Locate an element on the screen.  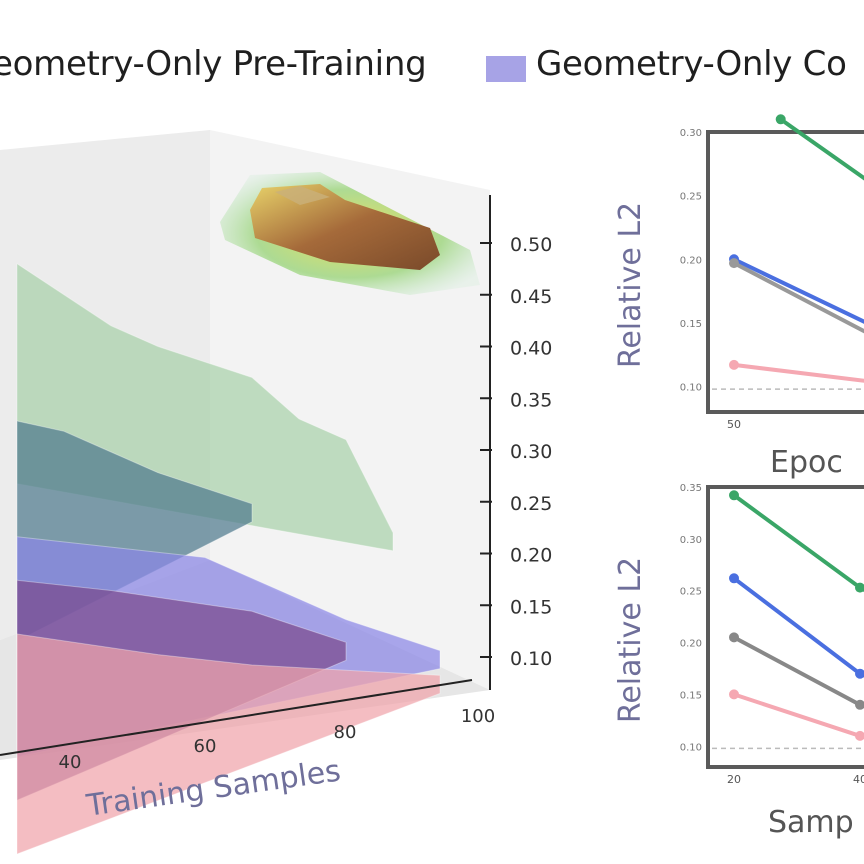
x-tick-label-1: 40 is located at coordinates (70, 762).